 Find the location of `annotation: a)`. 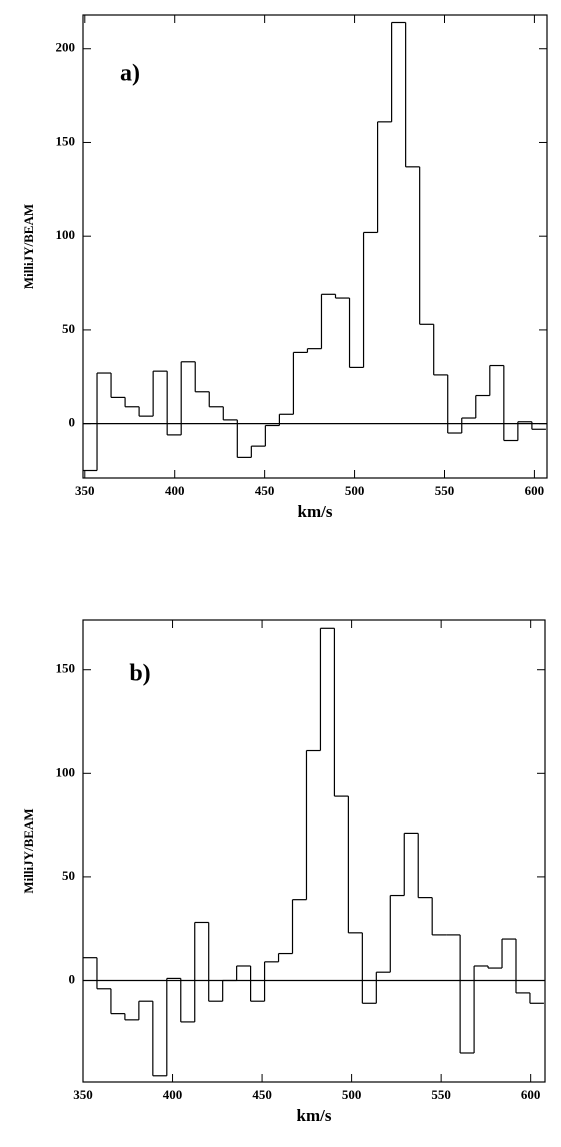

annotation: a) is located at coordinates (130, 74).